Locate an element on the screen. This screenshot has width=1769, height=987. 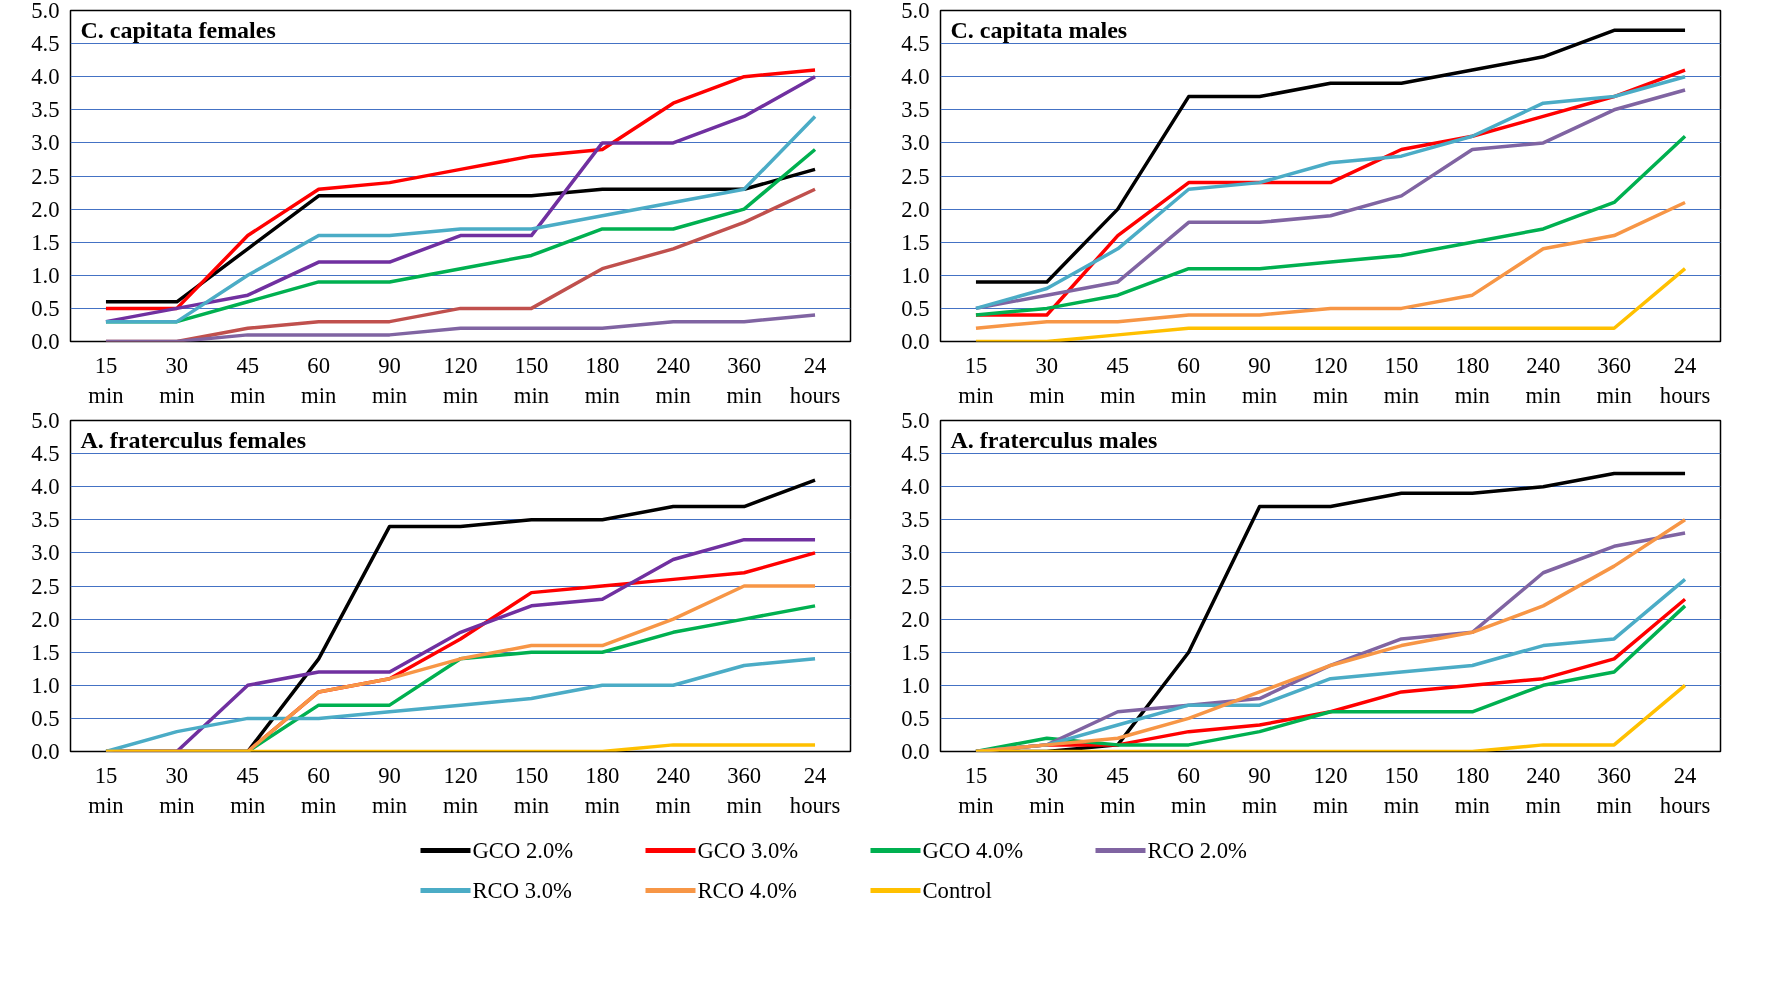
chart-title: A. fraterculus females is located at coordinates (193, 439).